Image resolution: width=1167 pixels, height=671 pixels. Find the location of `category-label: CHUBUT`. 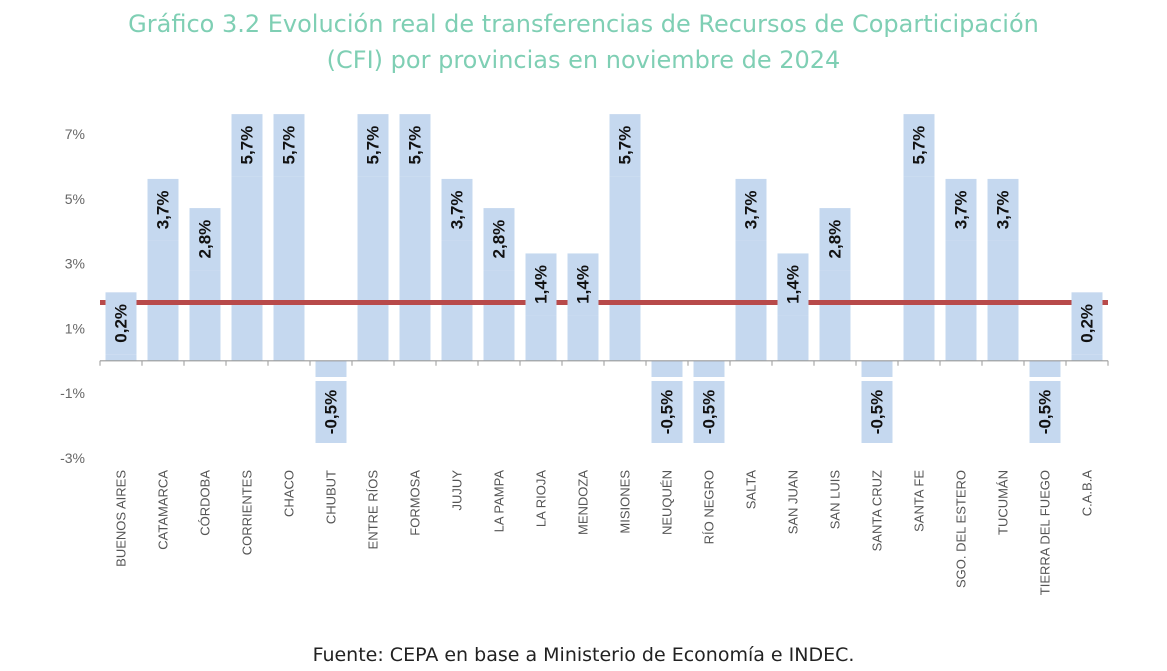

category-label: CHUBUT is located at coordinates (331, 497).